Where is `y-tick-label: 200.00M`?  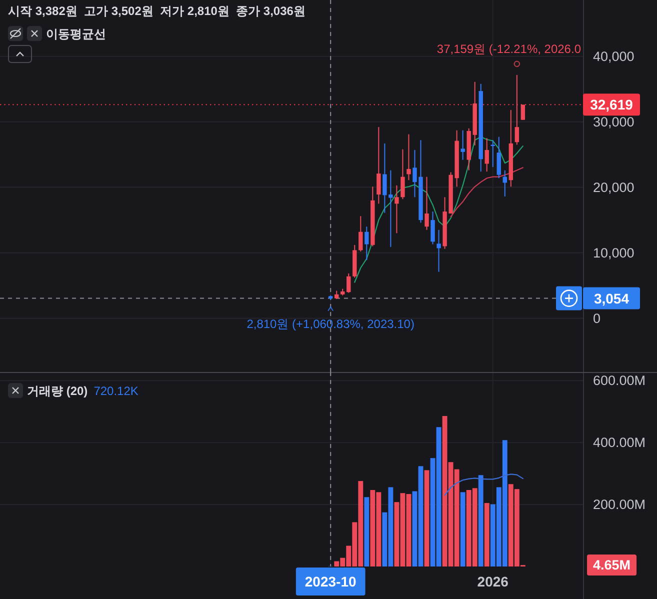 y-tick-label: 200.00M is located at coordinates (619, 504).